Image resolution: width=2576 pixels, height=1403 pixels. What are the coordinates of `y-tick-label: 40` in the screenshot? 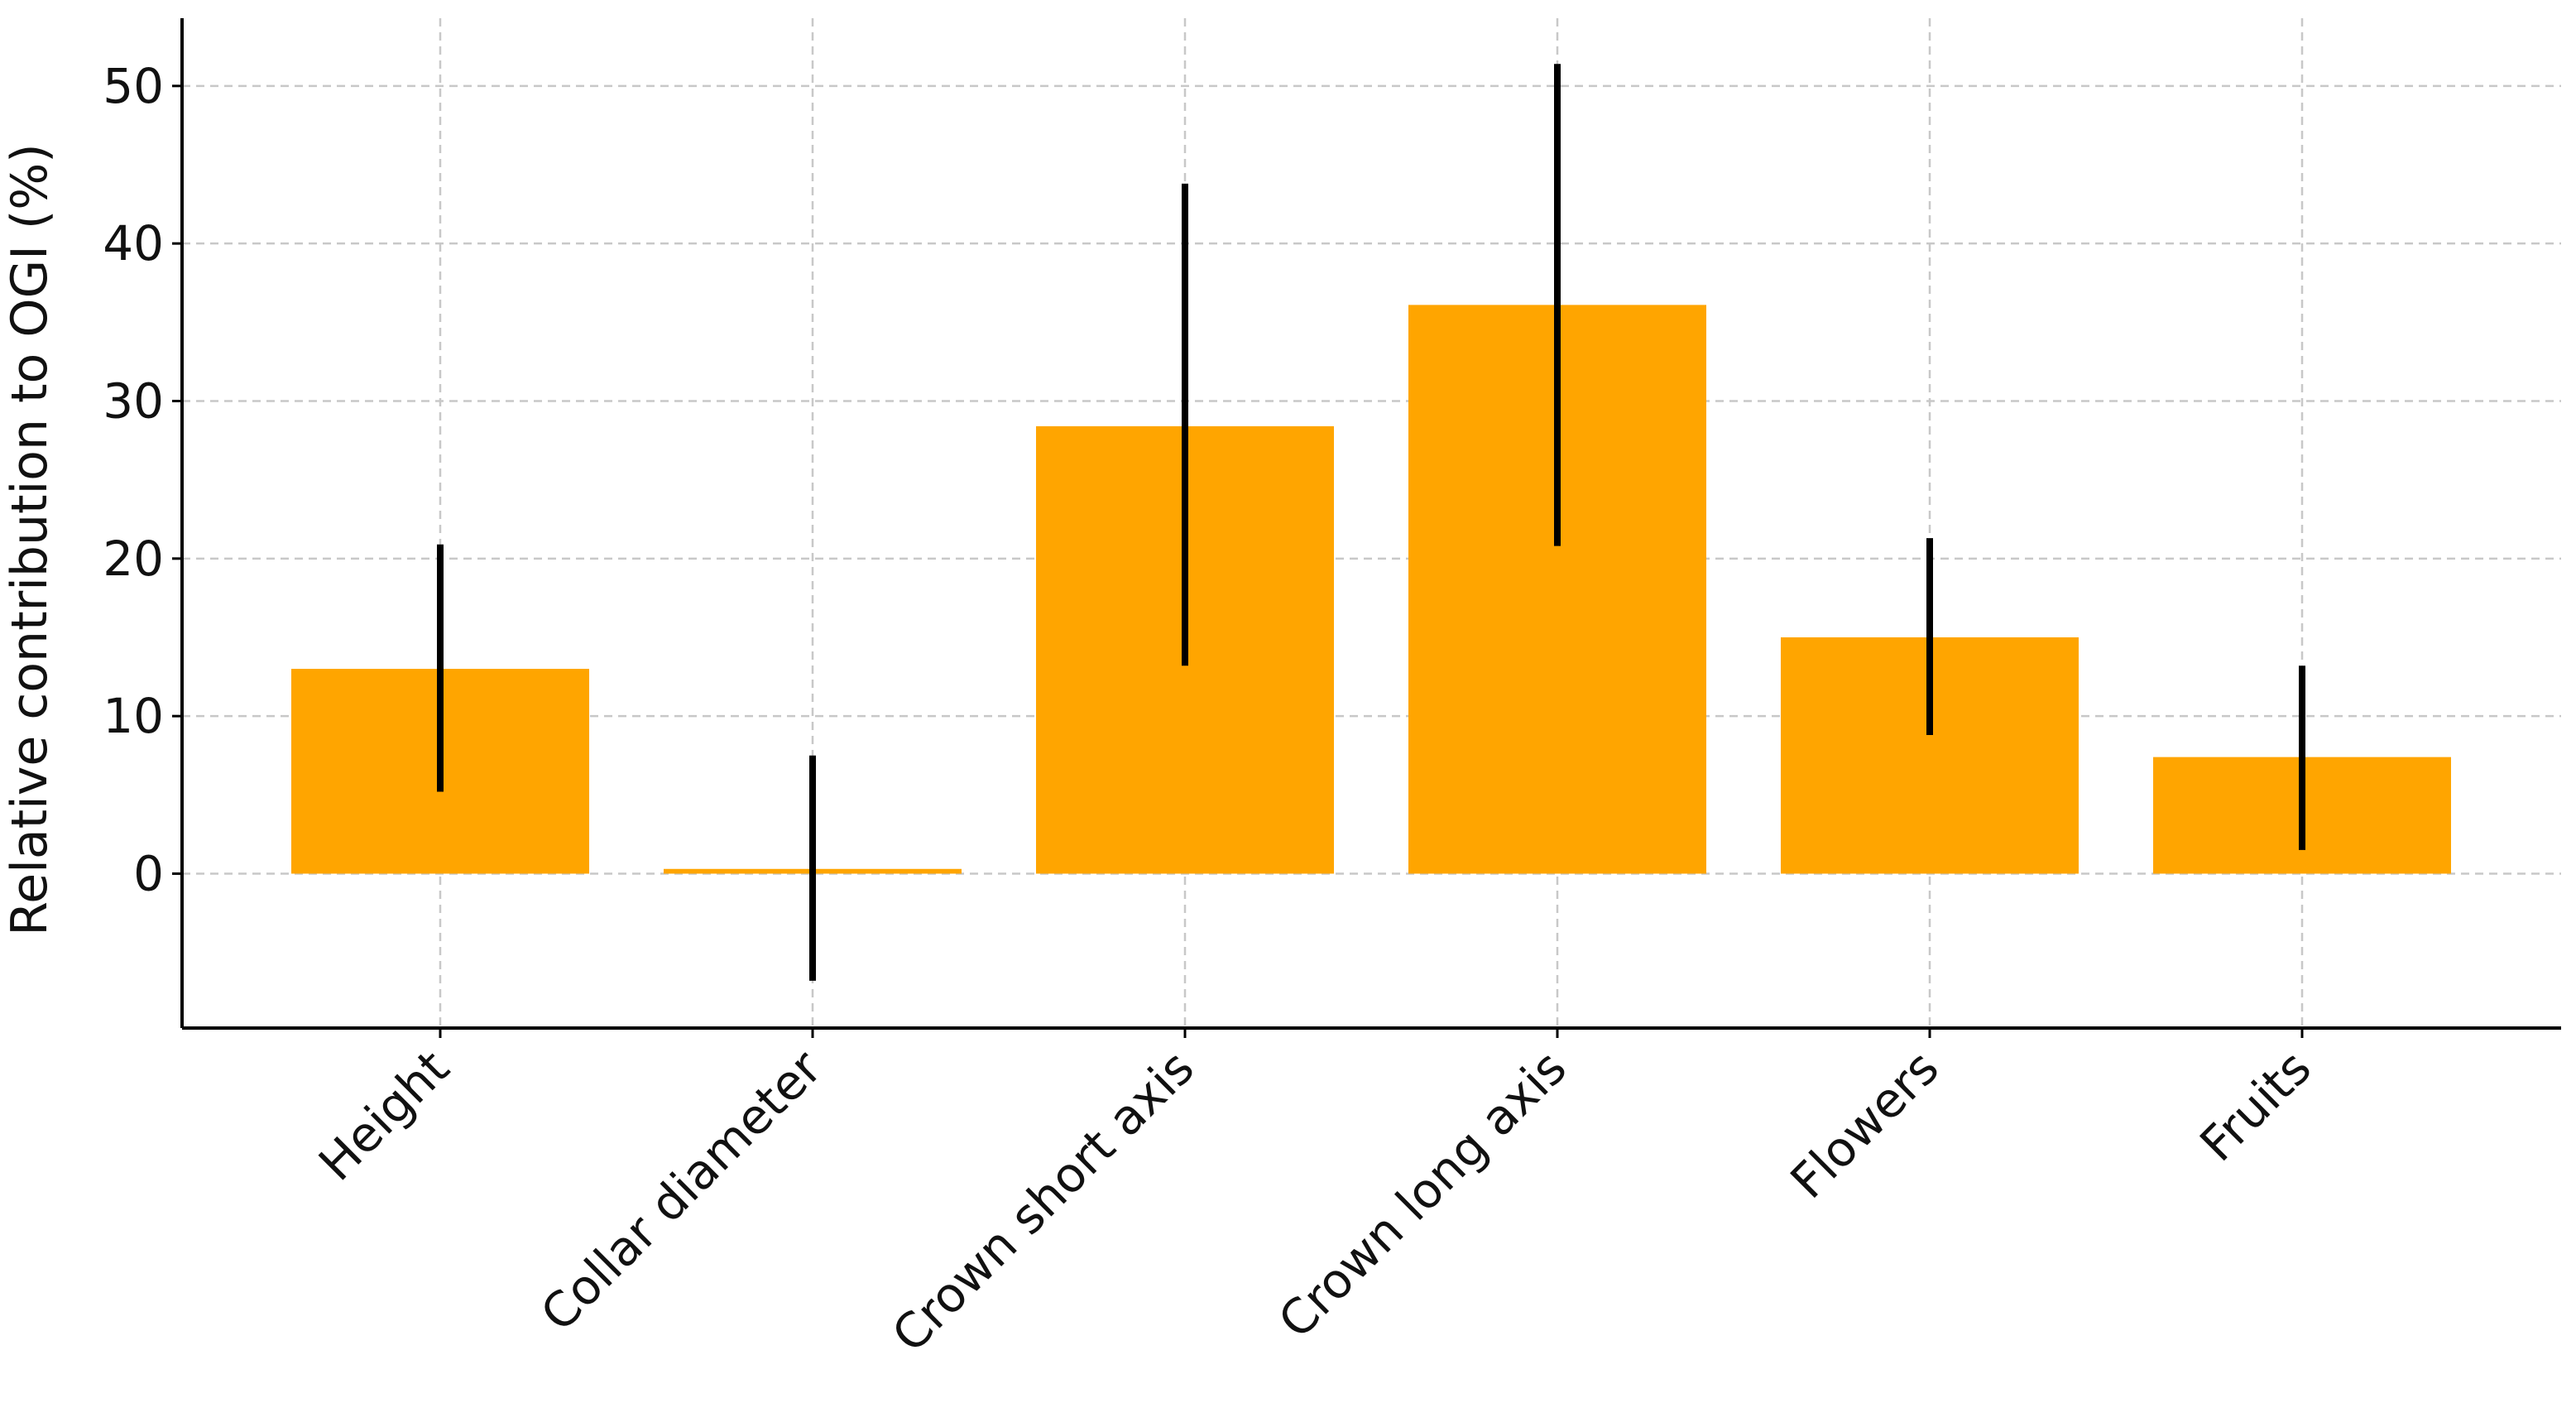 It's located at (133, 243).